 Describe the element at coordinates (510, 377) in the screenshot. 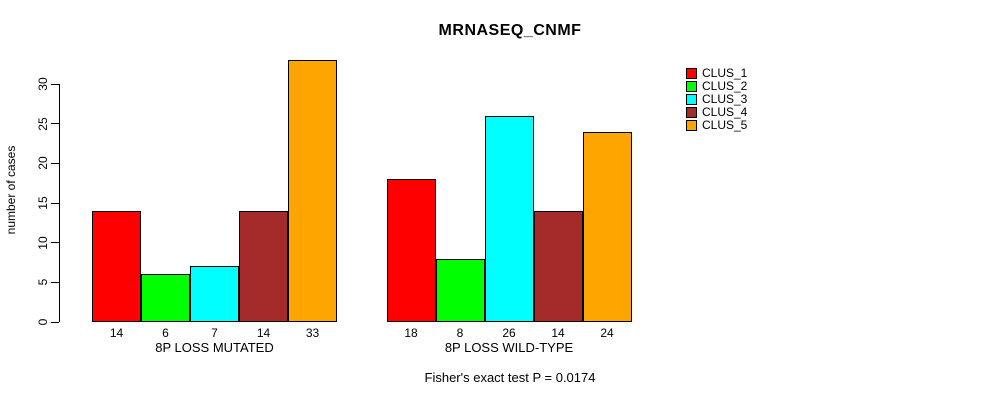

I see `fisher-test-annotation: Fisher's exact test P = 0.0174` at that location.